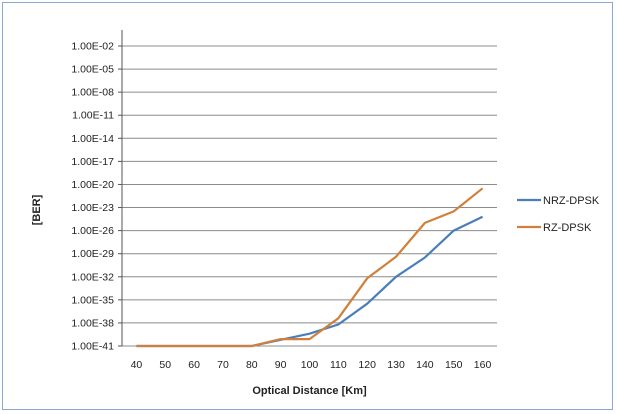  Describe the element at coordinates (93, 116) in the screenshot. I see `y-tick-label: 1.00E-11` at that location.